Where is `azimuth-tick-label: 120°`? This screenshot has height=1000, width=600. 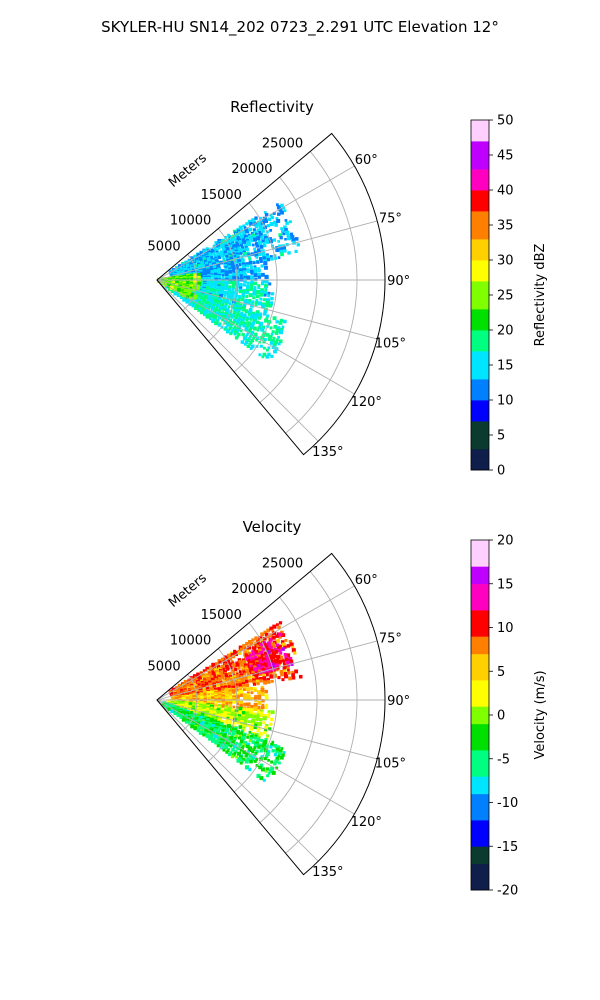
azimuth-tick-label: 120° is located at coordinates (366, 402).